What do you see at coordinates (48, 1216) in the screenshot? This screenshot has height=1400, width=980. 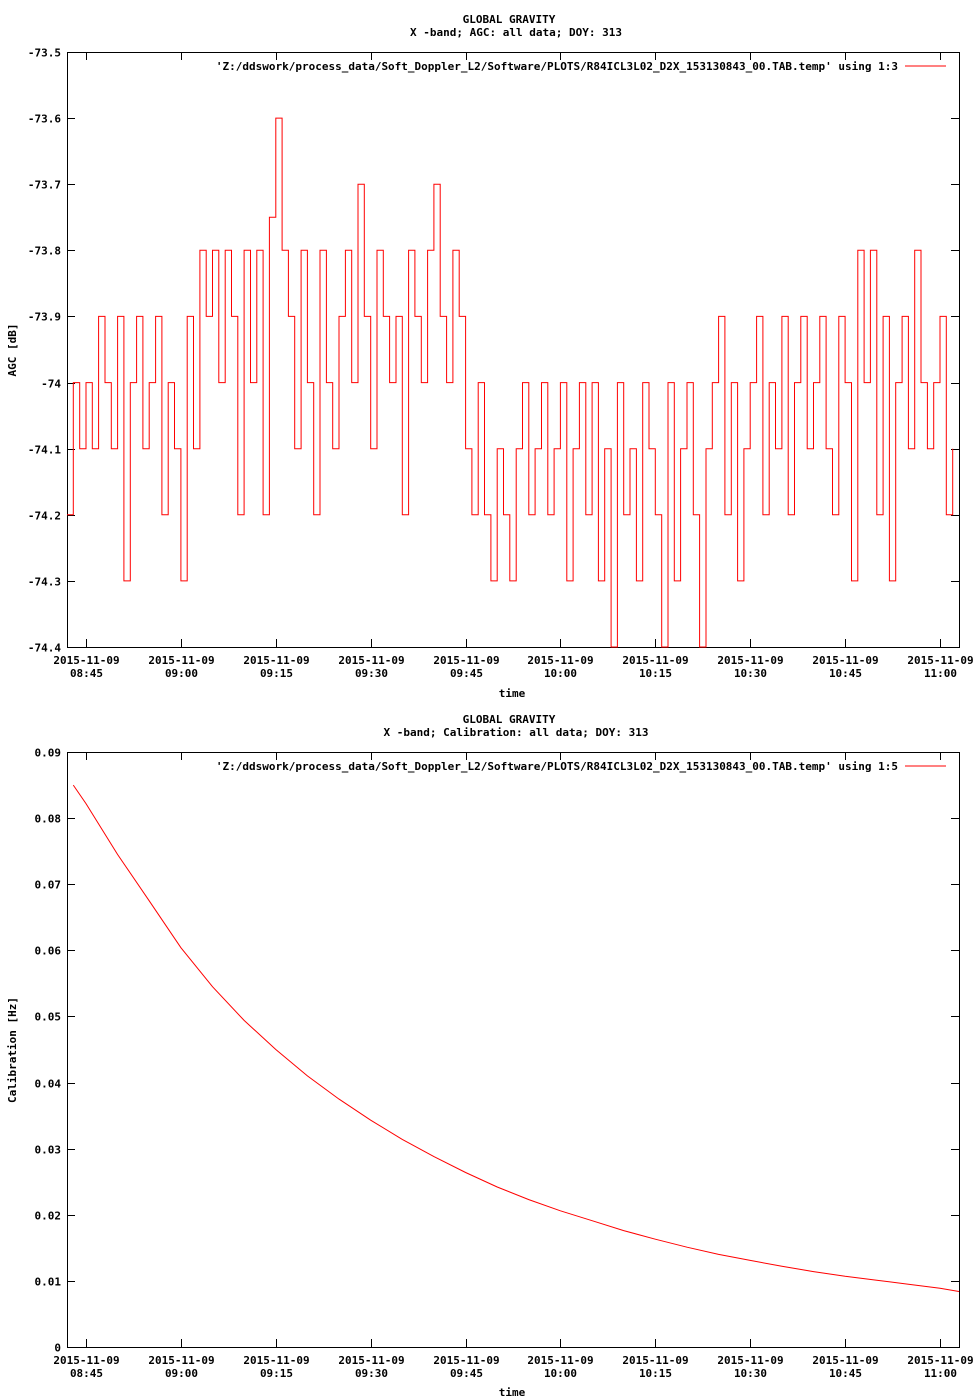 I see `y-tick-label: 0.02` at bounding box center [48, 1216].